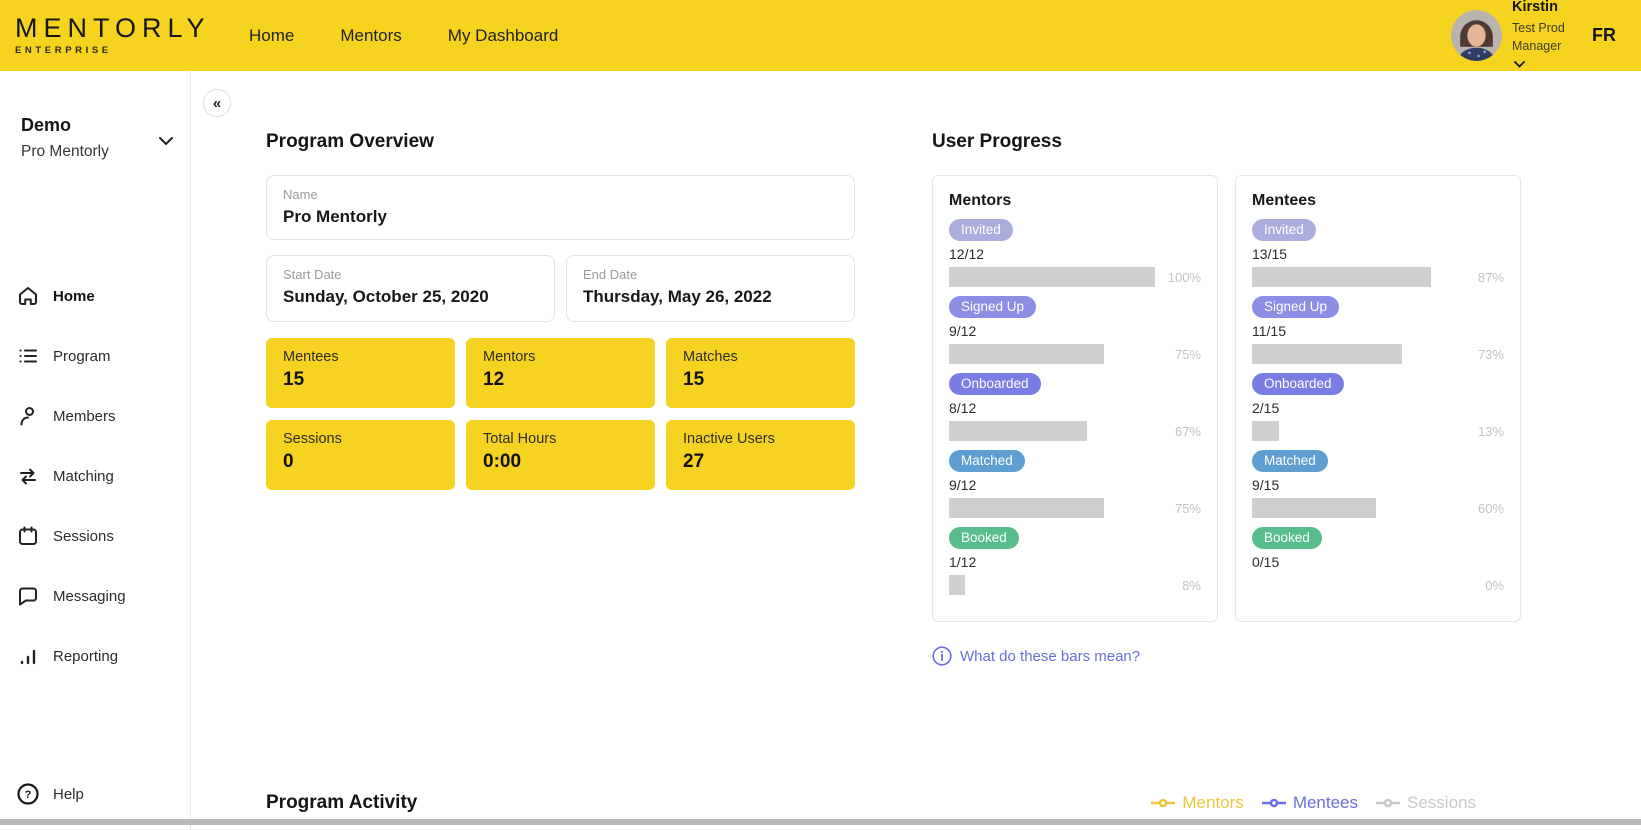 This screenshot has height=830, width=1641. What do you see at coordinates (95, 536) in the screenshot?
I see `sidebar-item-sessions: Sessions` at bounding box center [95, 536].